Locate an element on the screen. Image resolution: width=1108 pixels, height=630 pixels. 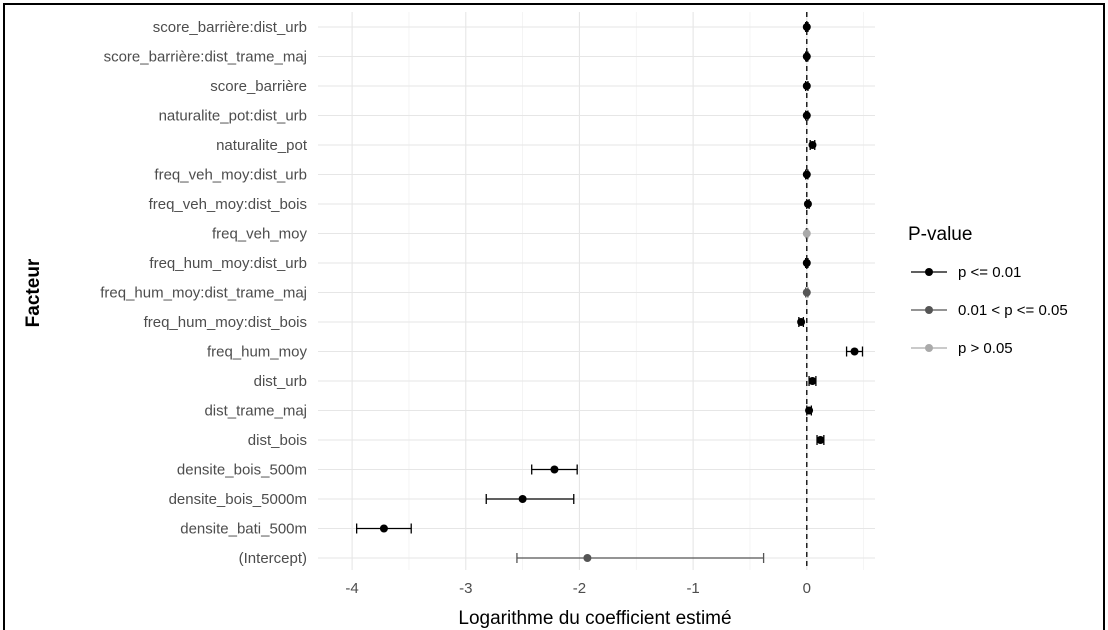
x-tick-label: -1 is located at coordinates (692, 588).